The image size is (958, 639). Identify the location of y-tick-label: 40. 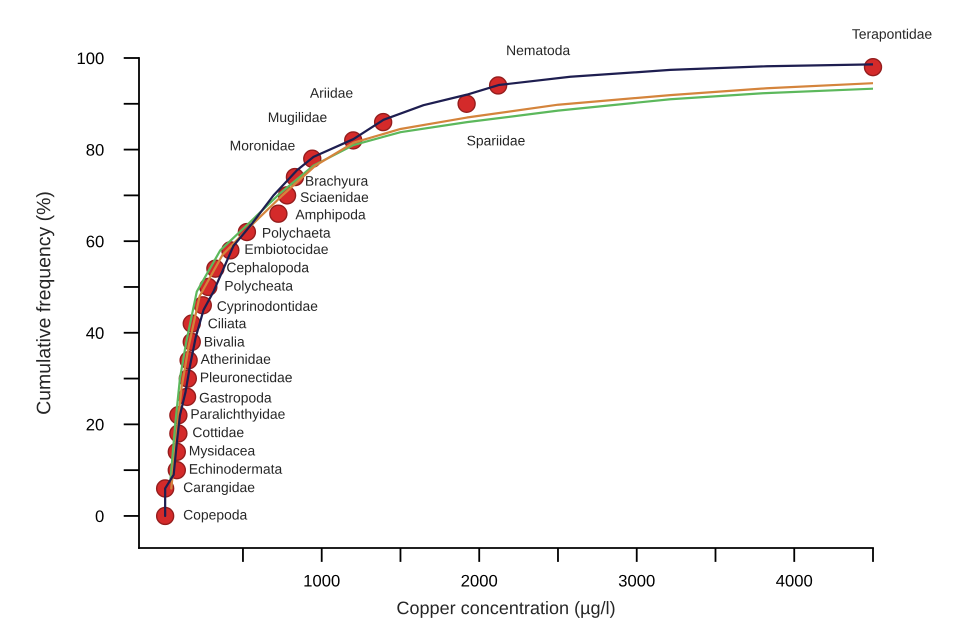
(95, 333).